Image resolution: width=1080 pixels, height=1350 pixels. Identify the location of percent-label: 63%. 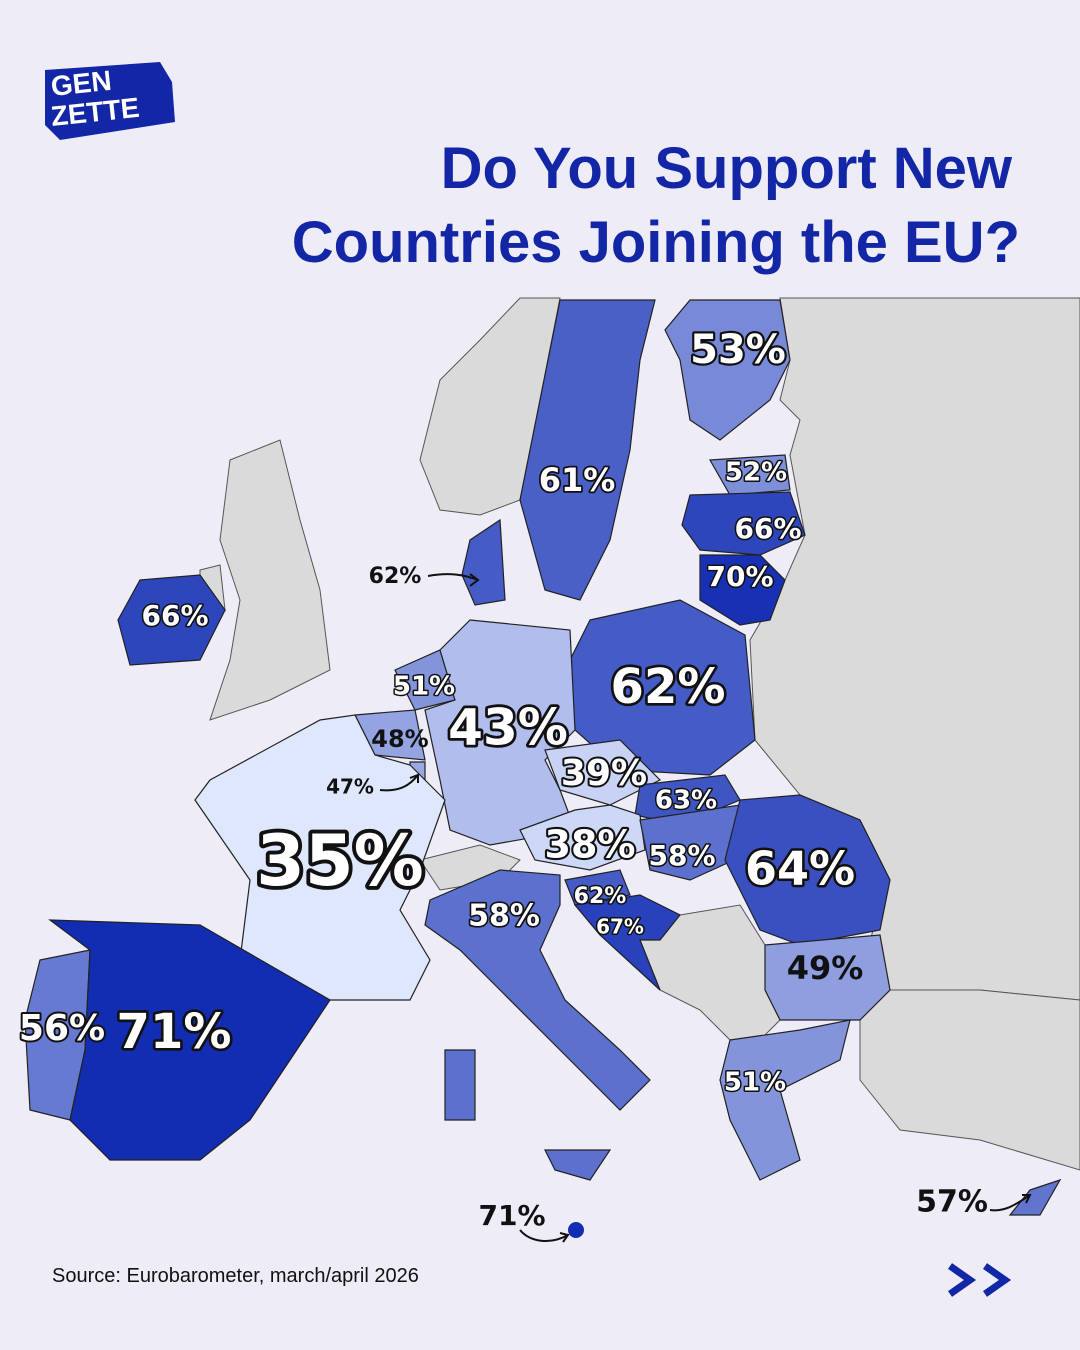
(686, 801).